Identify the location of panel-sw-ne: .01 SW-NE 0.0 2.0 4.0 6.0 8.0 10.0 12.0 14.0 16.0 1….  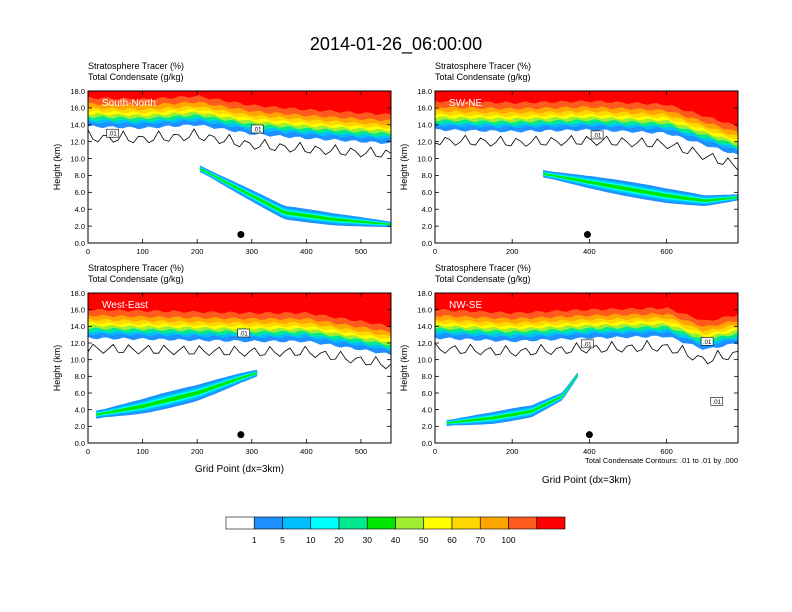
(569, 158).